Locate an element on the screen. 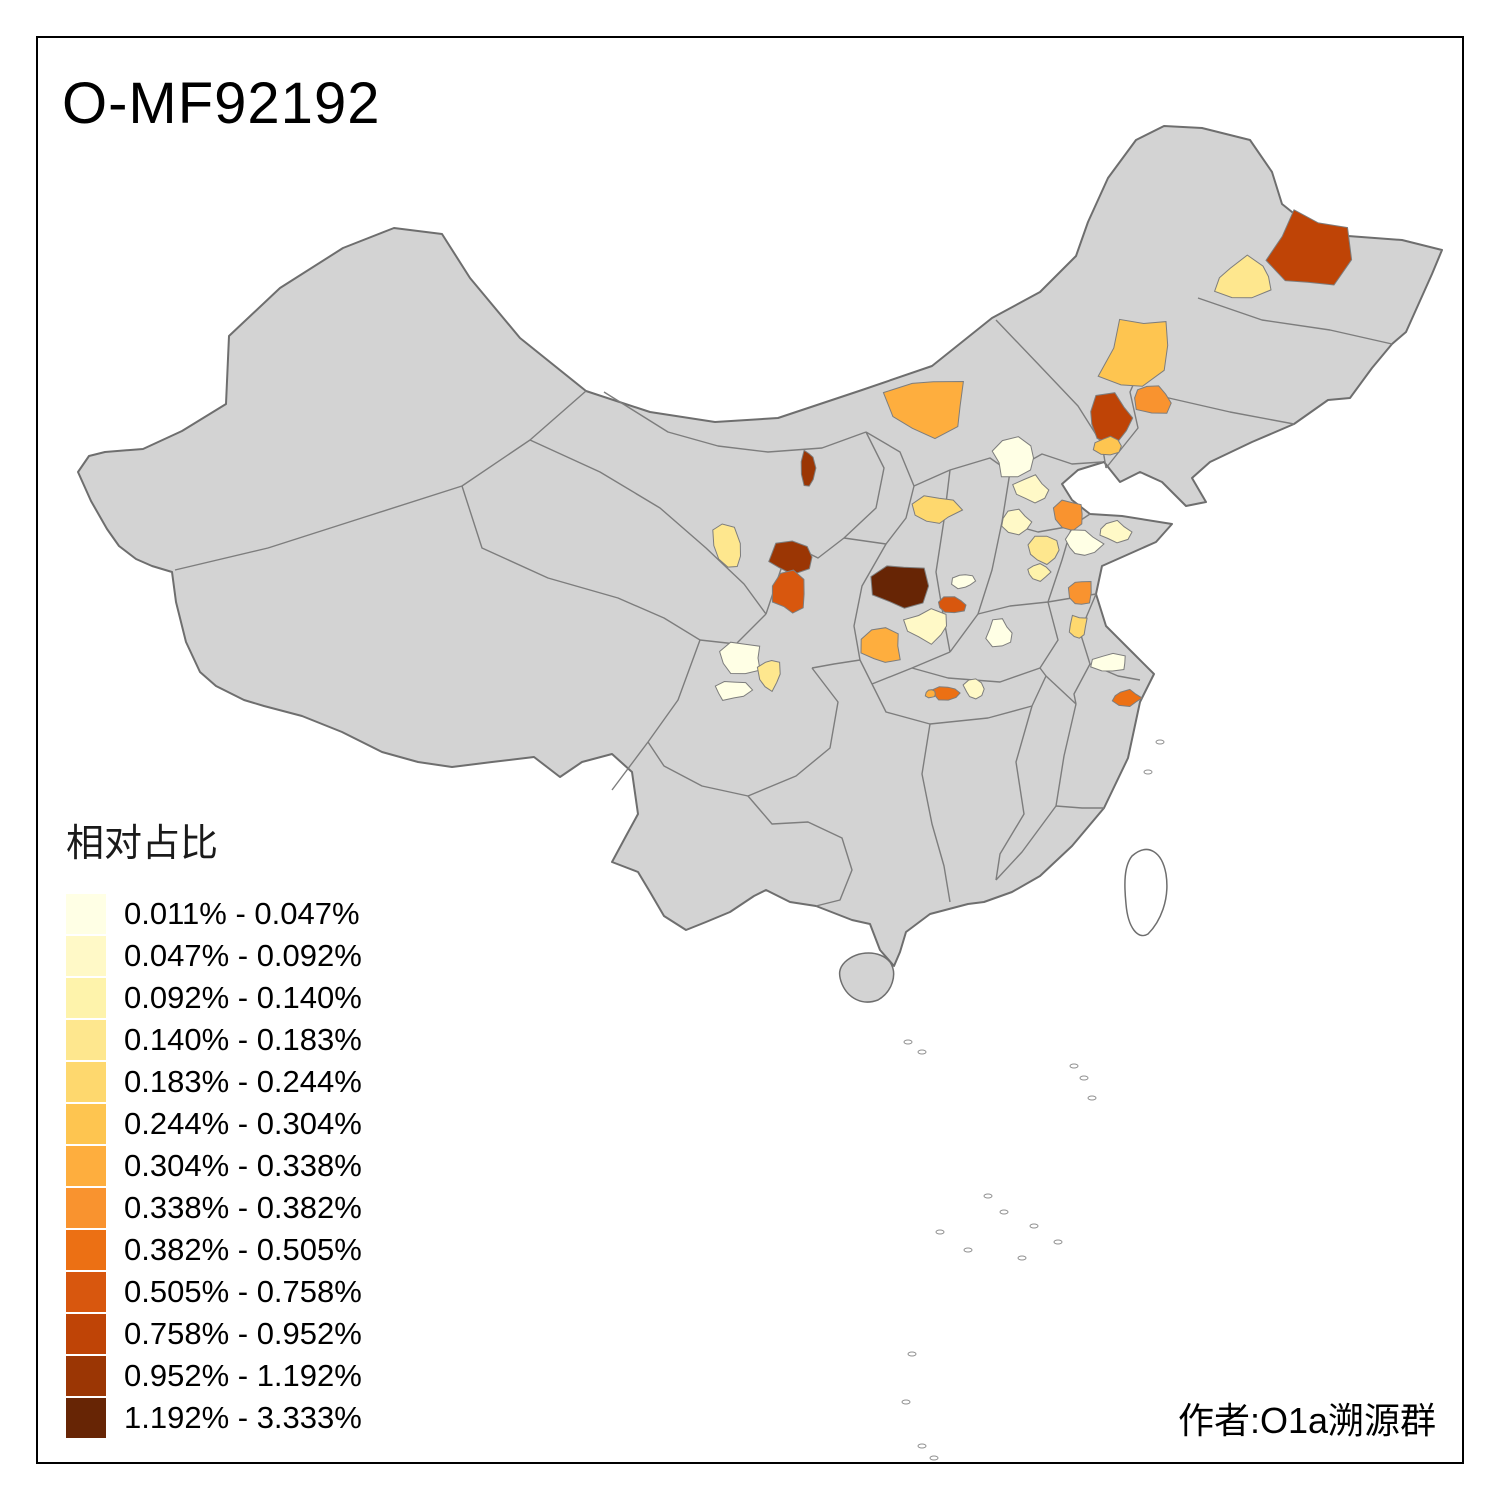  legend-row: 0.952% - 1.192% is located at coordinates (276, 1376).